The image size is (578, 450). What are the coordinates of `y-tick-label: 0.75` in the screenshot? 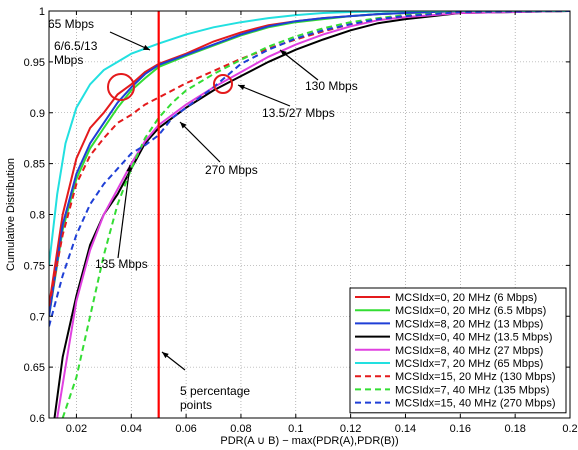 It's located at (34, 266).